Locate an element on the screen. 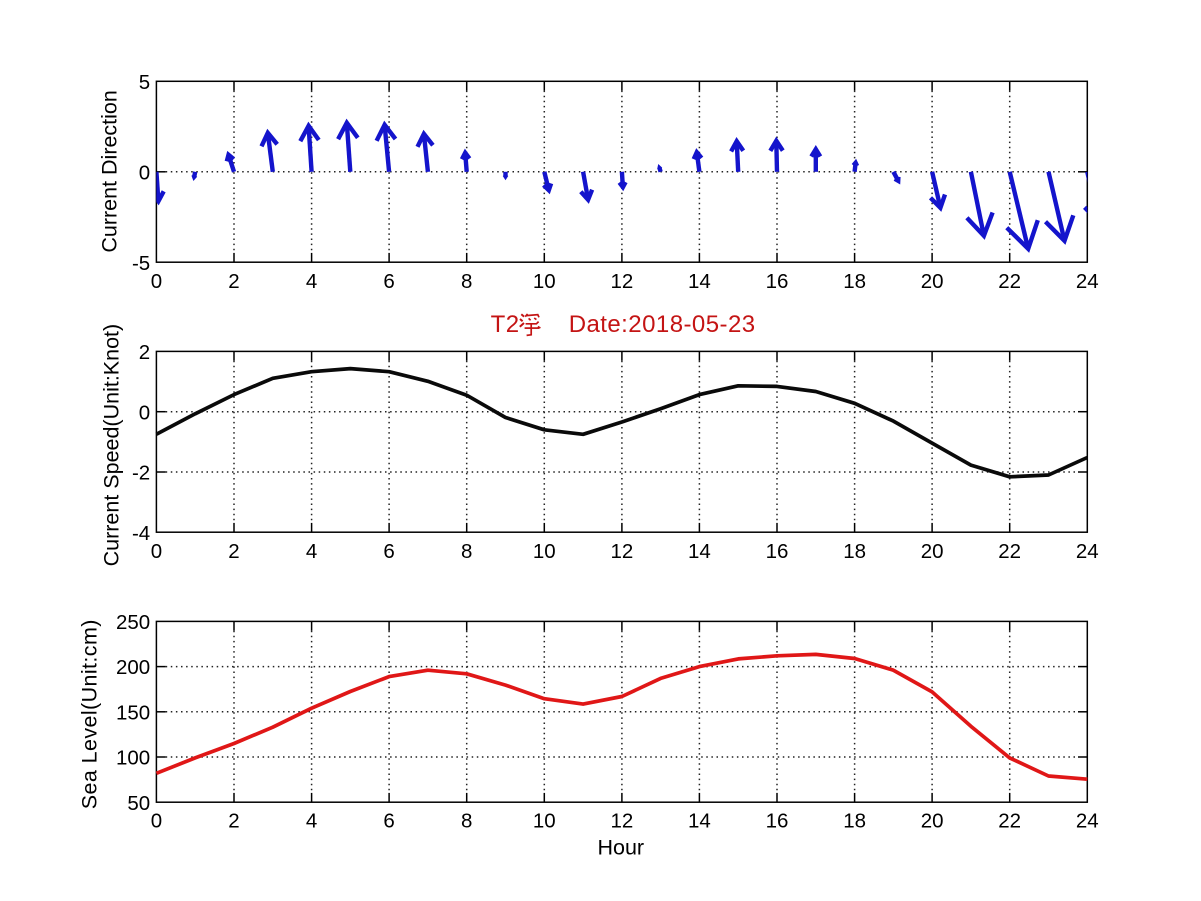 This screenshot has height=901, width=1201. svg-text: 250 is located at coordinates (133, 622).